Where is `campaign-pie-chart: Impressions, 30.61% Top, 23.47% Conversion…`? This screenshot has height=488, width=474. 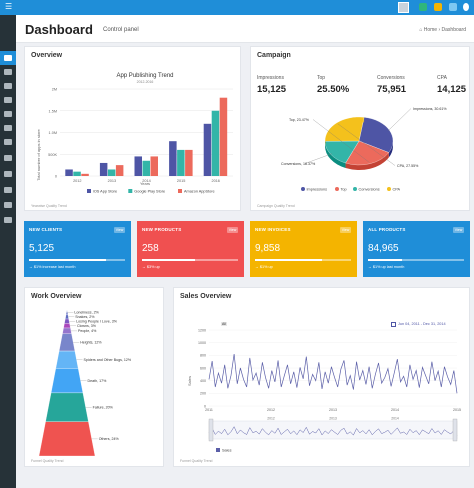
campaign-pie-chart: Impressions, 30.61% Top, 23.47% Conversion… is located at coordinates (364, 149).